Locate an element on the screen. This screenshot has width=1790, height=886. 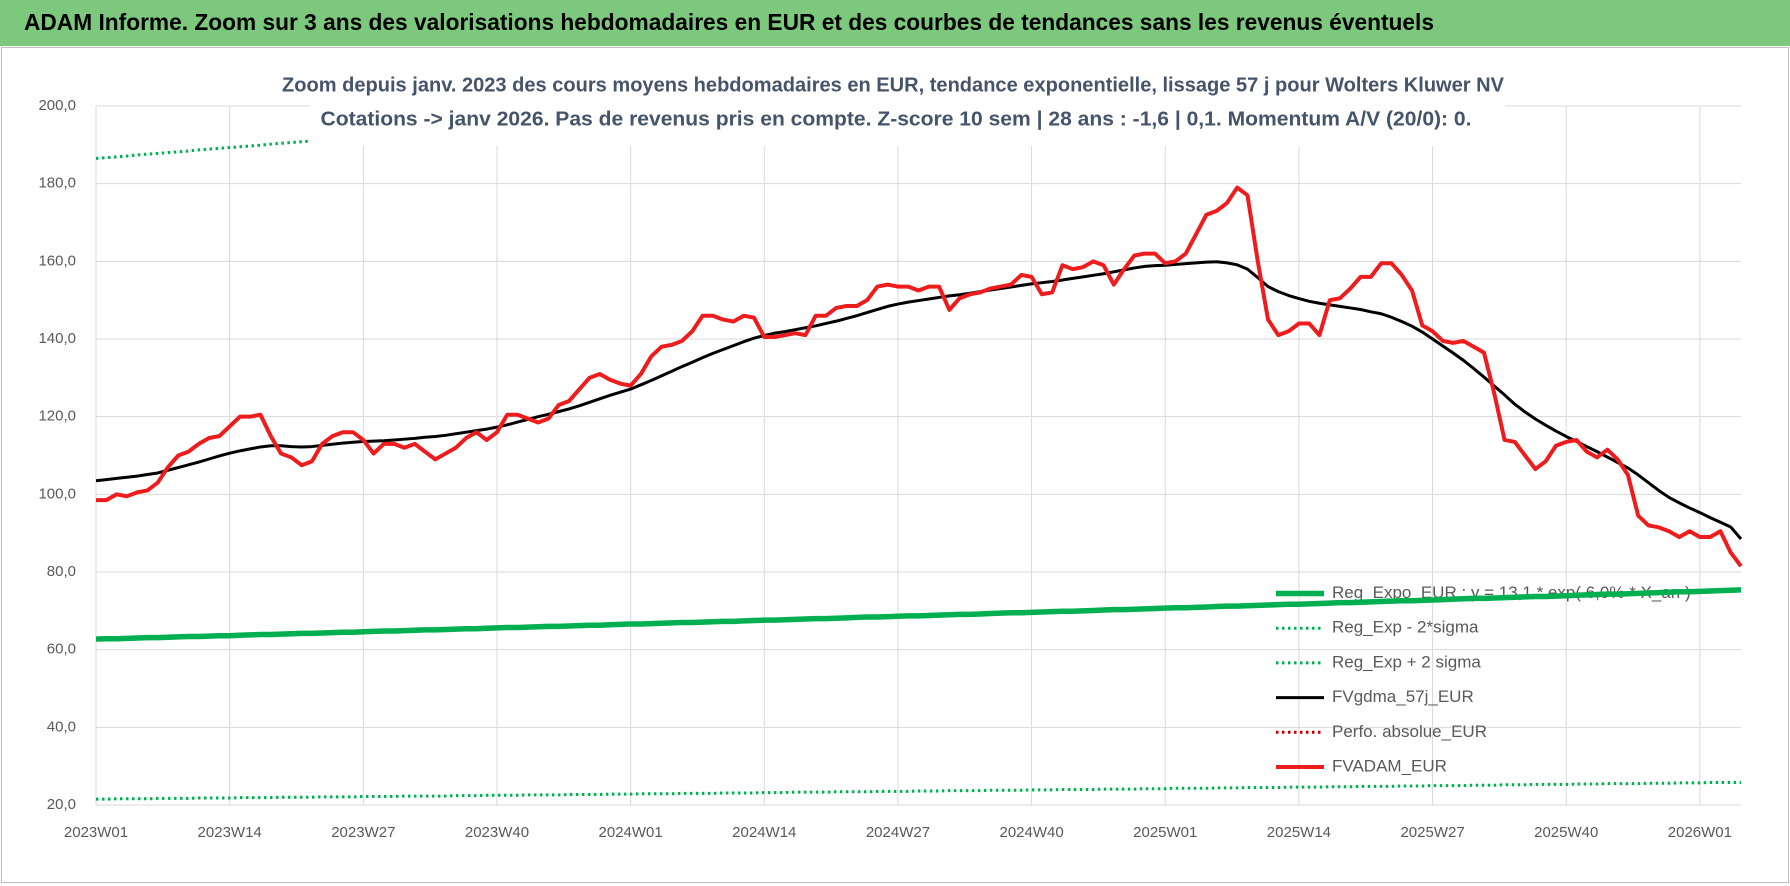
x-tick-label: 2026W01 is located at coordinates (1700, 832).